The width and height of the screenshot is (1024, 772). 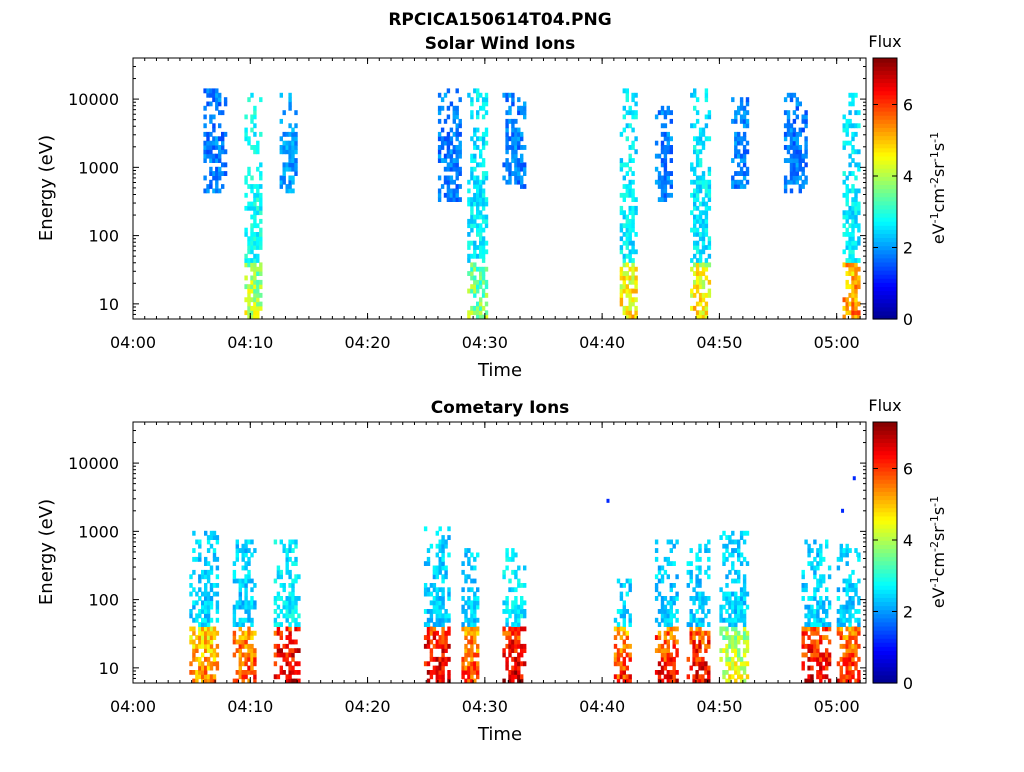 What do you see at coordinates (109, 668) in the screenshot?
I see `y-tick-label: 10` at bounding box center [109, 668].